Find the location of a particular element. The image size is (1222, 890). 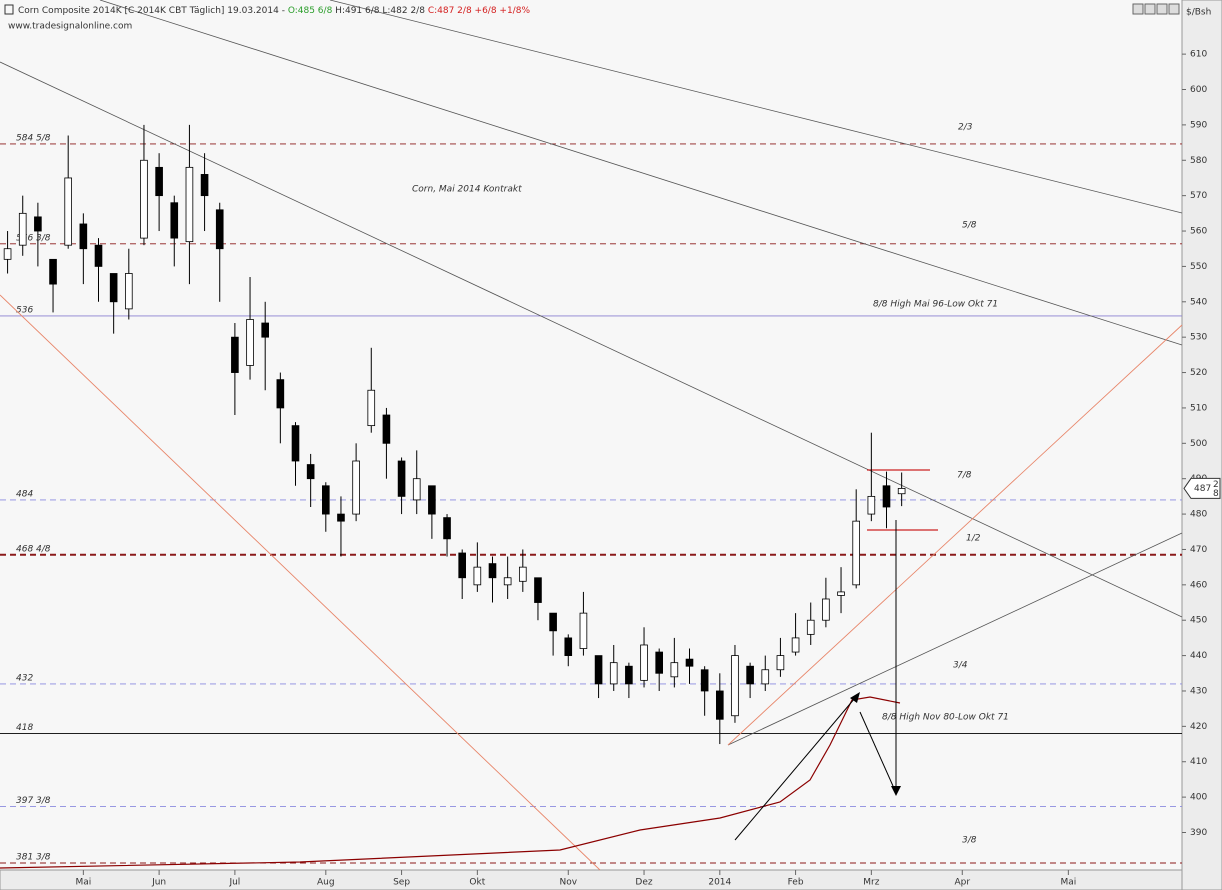

y-tick-label: 460 is located at coordinates (1198, 585).